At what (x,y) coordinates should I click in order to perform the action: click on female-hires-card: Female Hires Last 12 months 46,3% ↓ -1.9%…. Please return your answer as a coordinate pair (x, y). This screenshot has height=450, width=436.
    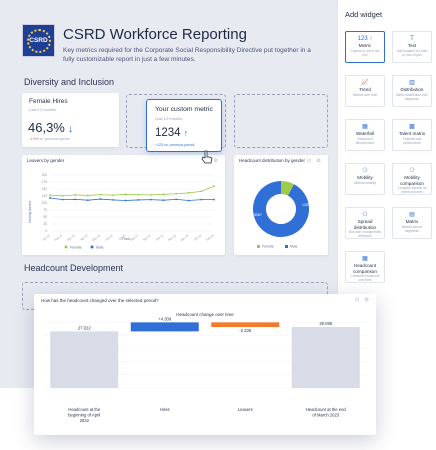
    Looking at the image, I should click on (70, 120).